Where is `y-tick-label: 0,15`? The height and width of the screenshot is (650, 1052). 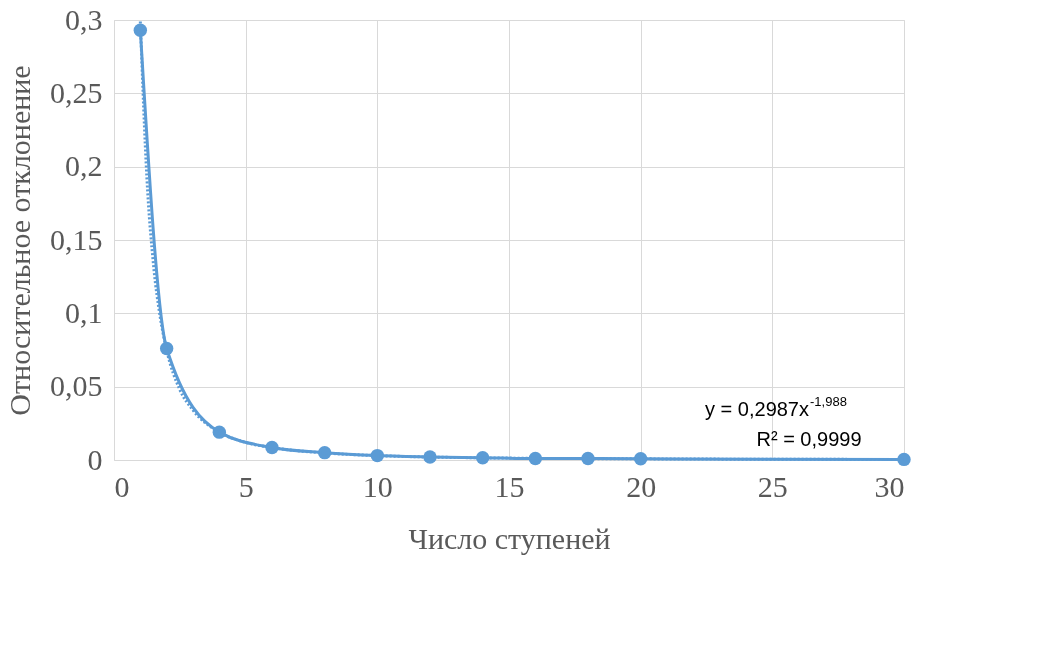
y-tick-label: 0,15 is located at coordinates (76, 239).